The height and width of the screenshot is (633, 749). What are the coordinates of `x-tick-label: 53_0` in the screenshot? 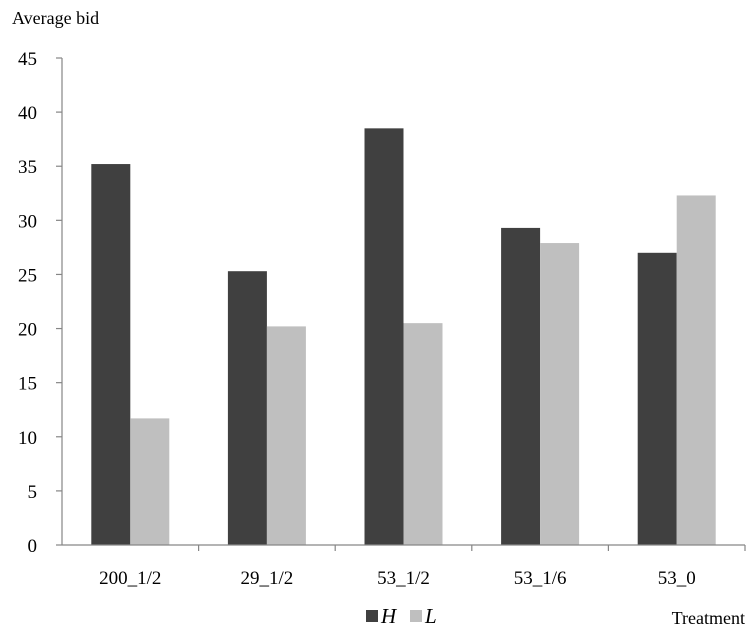 It's located at (677, 578).